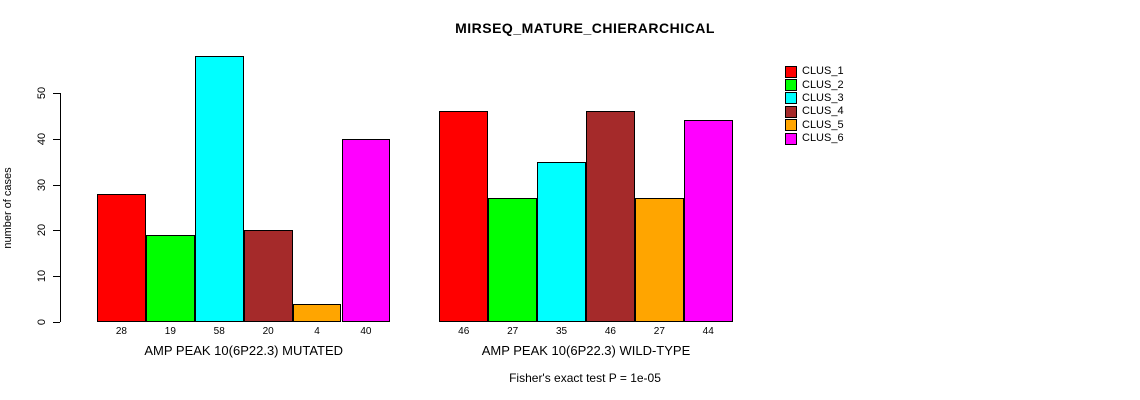  Describe the element at coordinates (42, 230) in the screenshot. I see `y-axis-tick-label: 20` at that location.